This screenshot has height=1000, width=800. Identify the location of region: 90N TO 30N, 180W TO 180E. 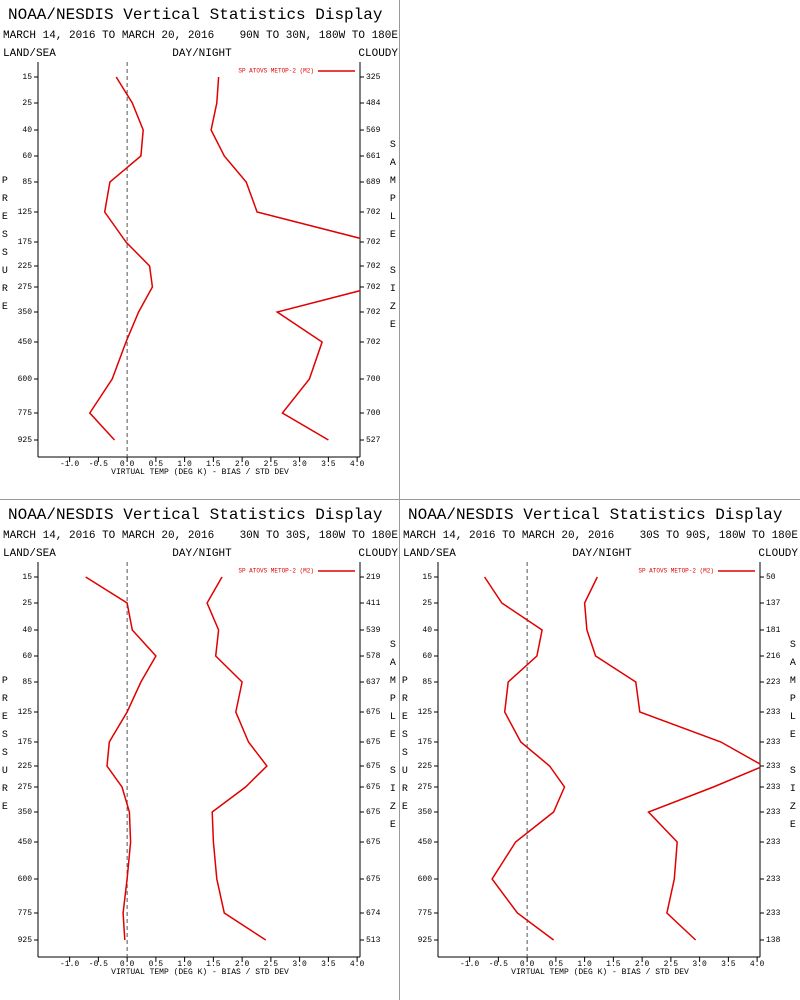
(319, 36).